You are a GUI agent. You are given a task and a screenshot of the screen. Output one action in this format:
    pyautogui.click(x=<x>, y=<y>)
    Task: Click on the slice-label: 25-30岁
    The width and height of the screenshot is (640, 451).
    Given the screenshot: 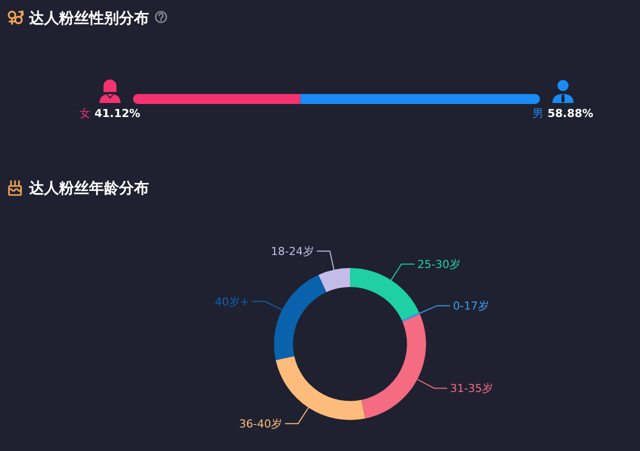 What is the action you would take?
    pyautogui.click(x=438, y=265)
    